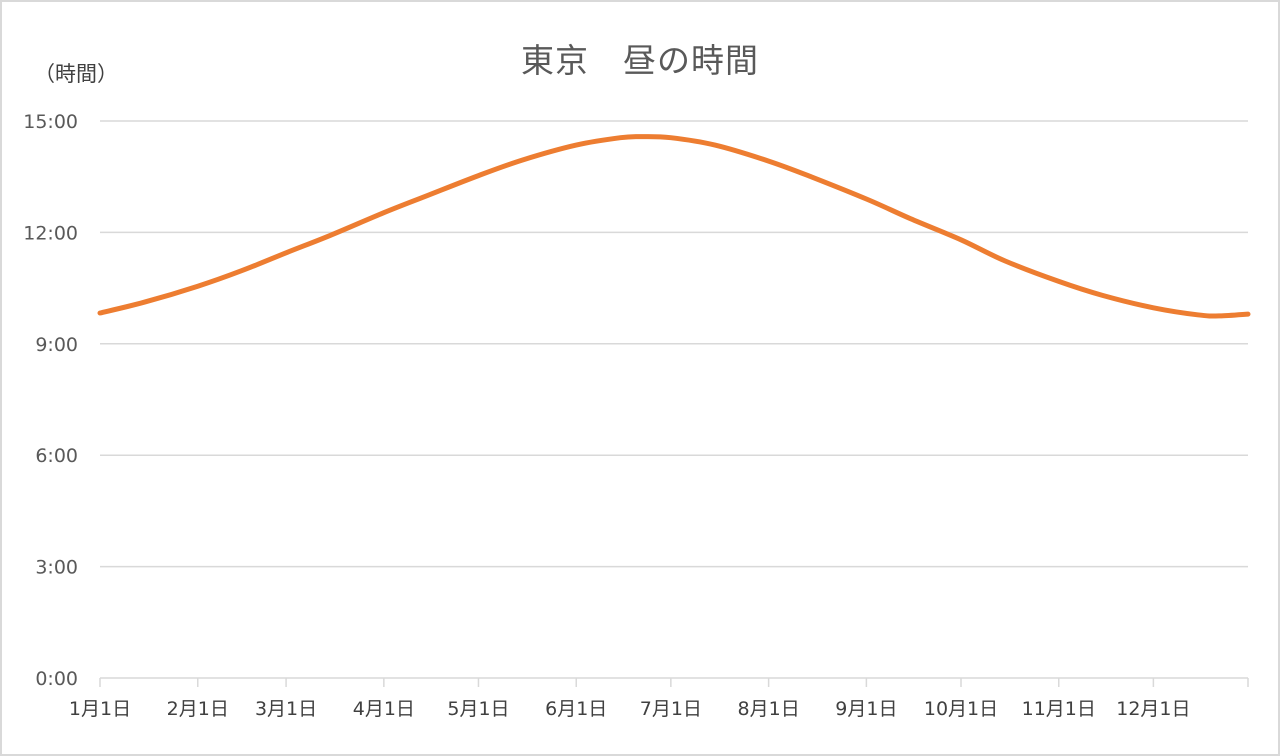  I want to click on y-tick-label: 12:00, so click(50, 233).